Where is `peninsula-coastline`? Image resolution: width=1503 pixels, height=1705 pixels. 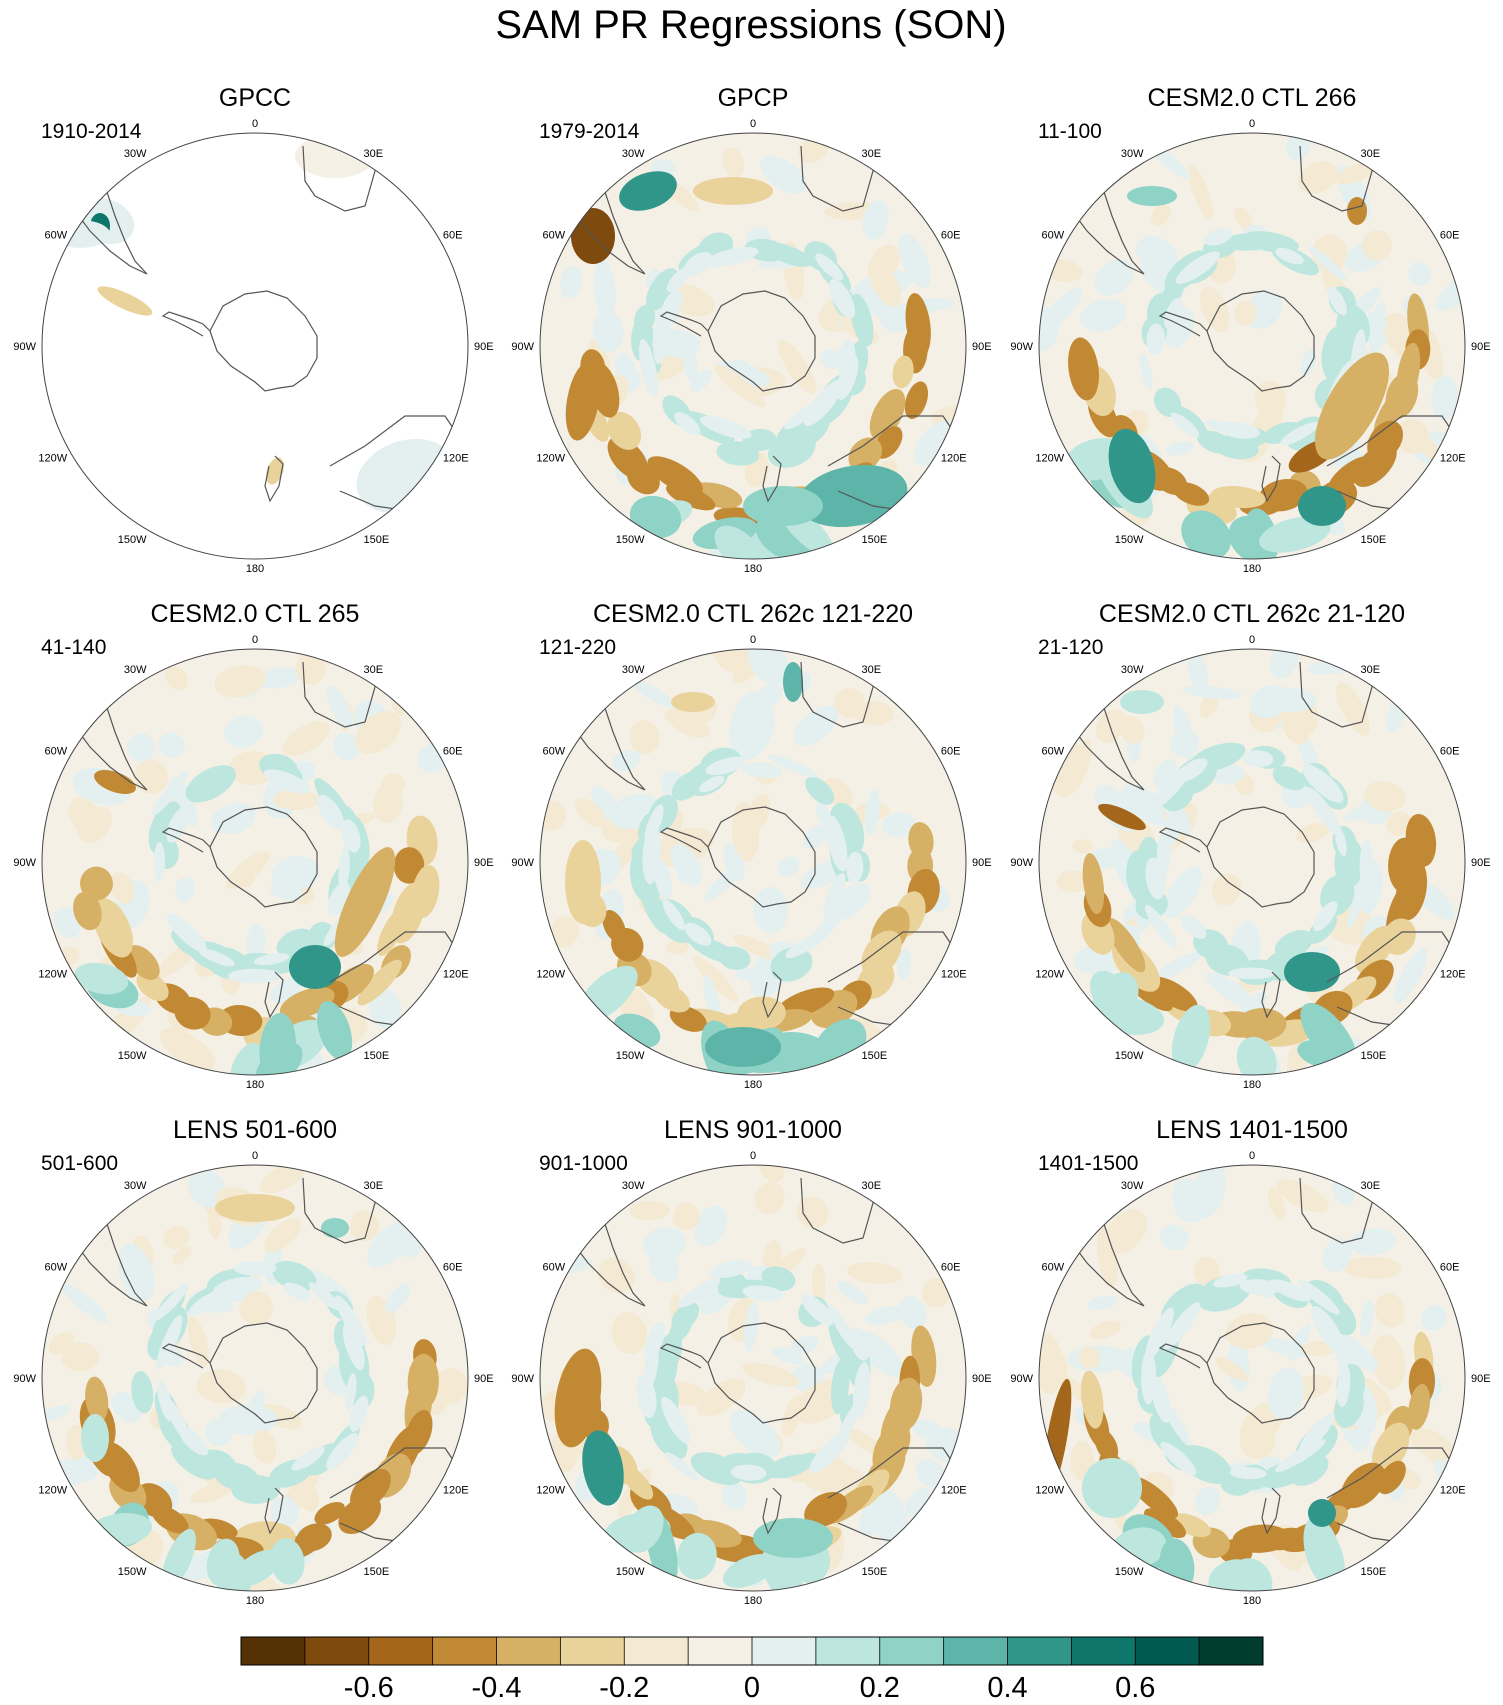 peninsula-coastline is located at coordinates (186, 324).